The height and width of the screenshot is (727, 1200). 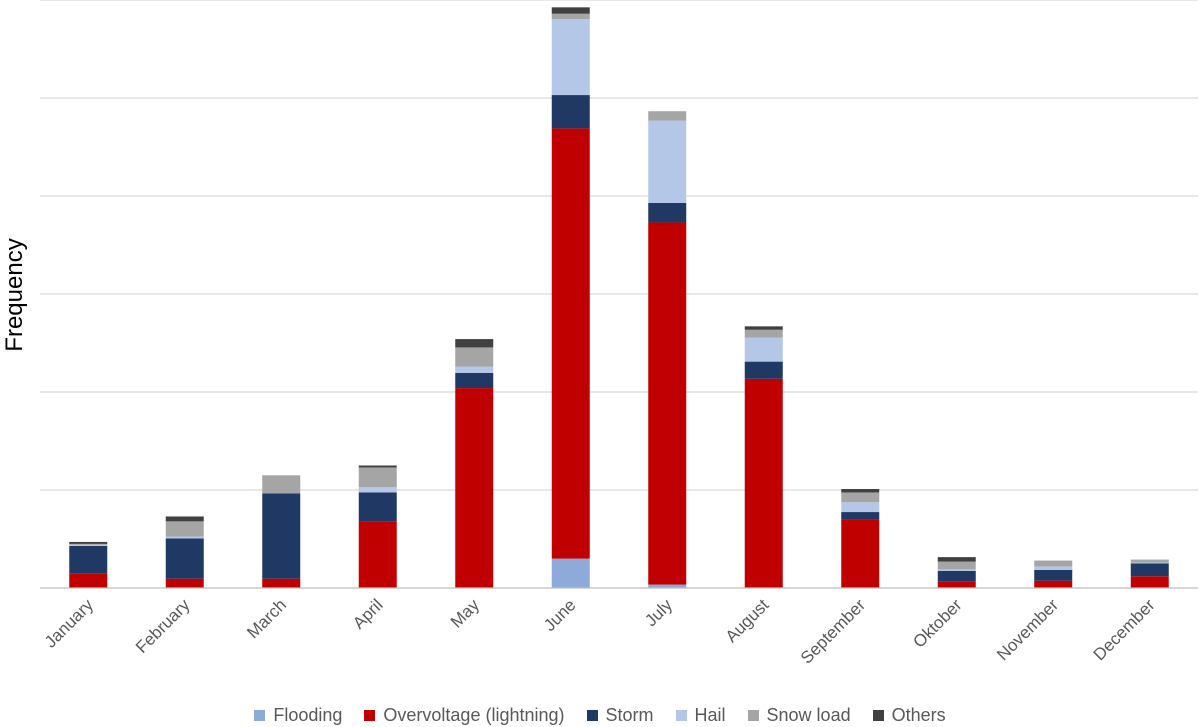 I want to click on x-tick-label: December, so click(x=1124, y=629).